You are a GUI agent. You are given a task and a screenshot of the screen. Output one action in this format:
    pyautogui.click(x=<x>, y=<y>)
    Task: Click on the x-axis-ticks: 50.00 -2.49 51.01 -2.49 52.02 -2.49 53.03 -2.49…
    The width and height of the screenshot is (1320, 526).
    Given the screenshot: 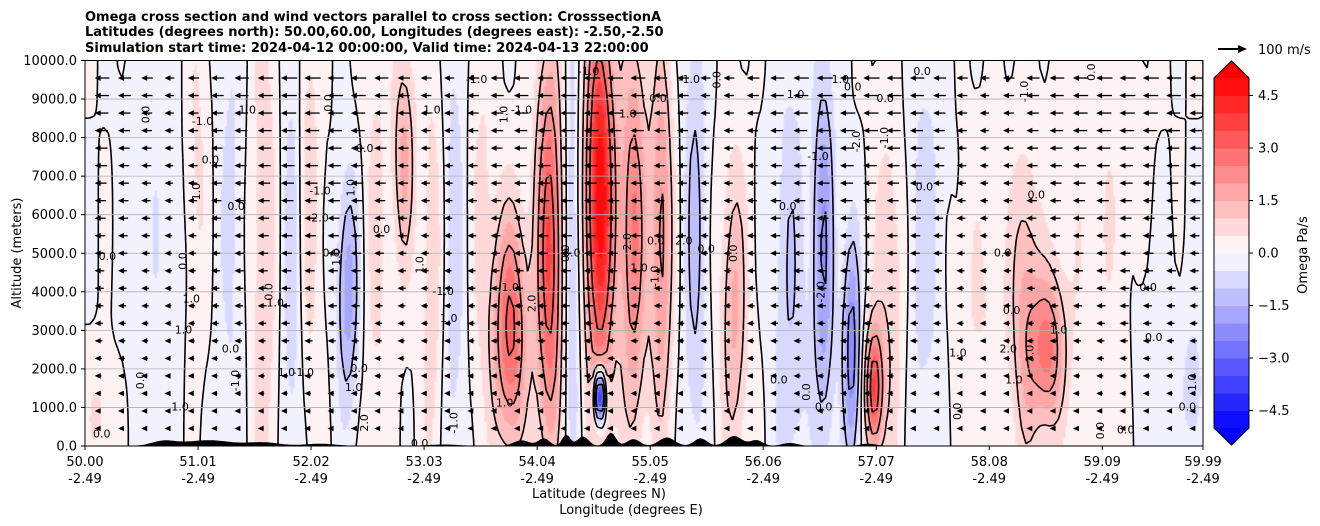 What is the action you would take?
    pyautogui.click(x=644, y=466)
    